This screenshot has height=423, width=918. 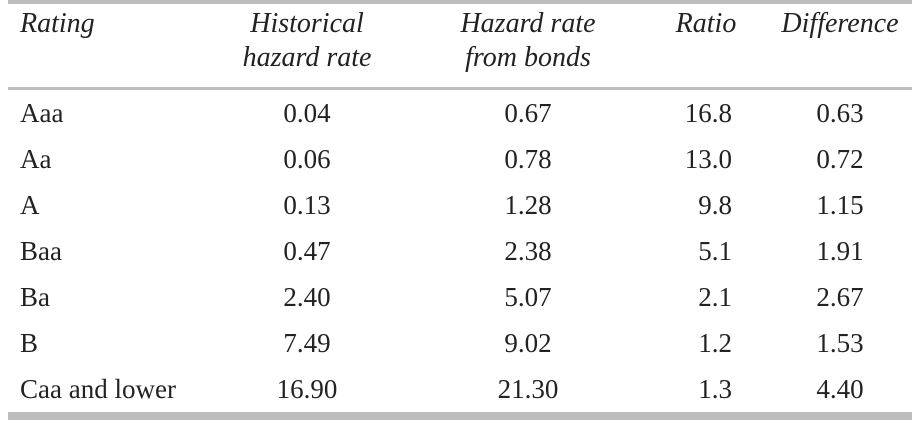 I want to click on header-bonds-line-1: Hazard rate, so click(x=528, y=23).